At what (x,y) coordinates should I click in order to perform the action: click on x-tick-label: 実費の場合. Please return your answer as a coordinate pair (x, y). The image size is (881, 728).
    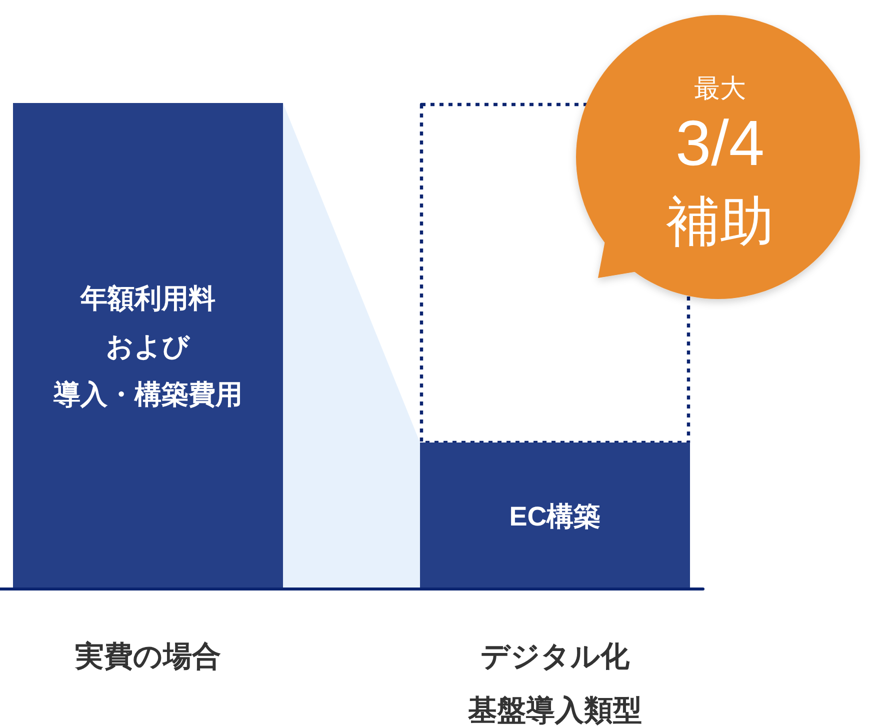
    Looking at the image, I should click on (147, 656).